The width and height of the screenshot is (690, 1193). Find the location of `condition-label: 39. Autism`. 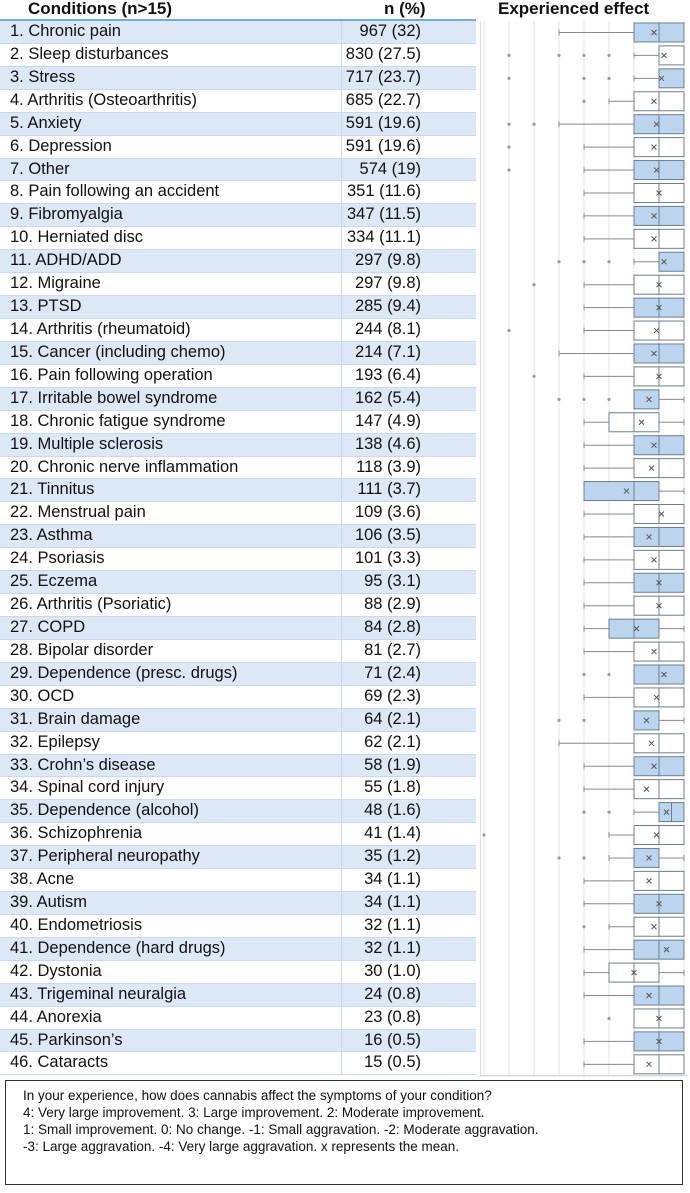

condition-label: 39. Autism is located at coordinates (49, 902).